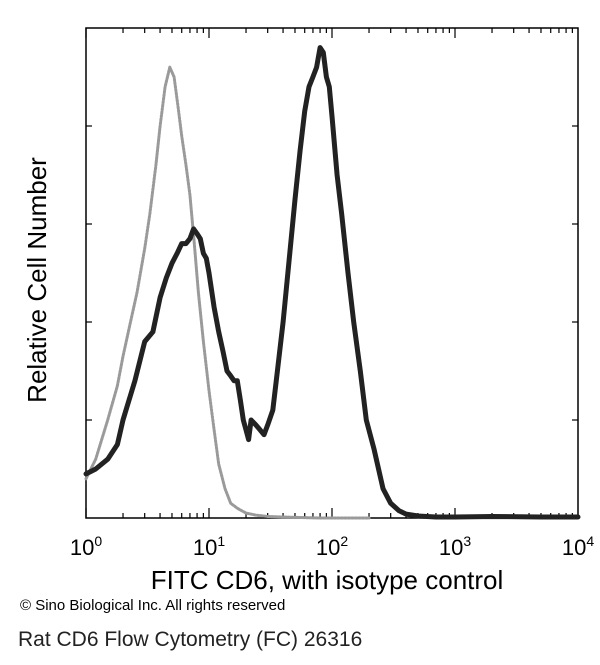 Image resolution: width=600 pixels, height=665 pixels. I want to click on y-axis-label: Relative Cell Number, so click(37, 280).